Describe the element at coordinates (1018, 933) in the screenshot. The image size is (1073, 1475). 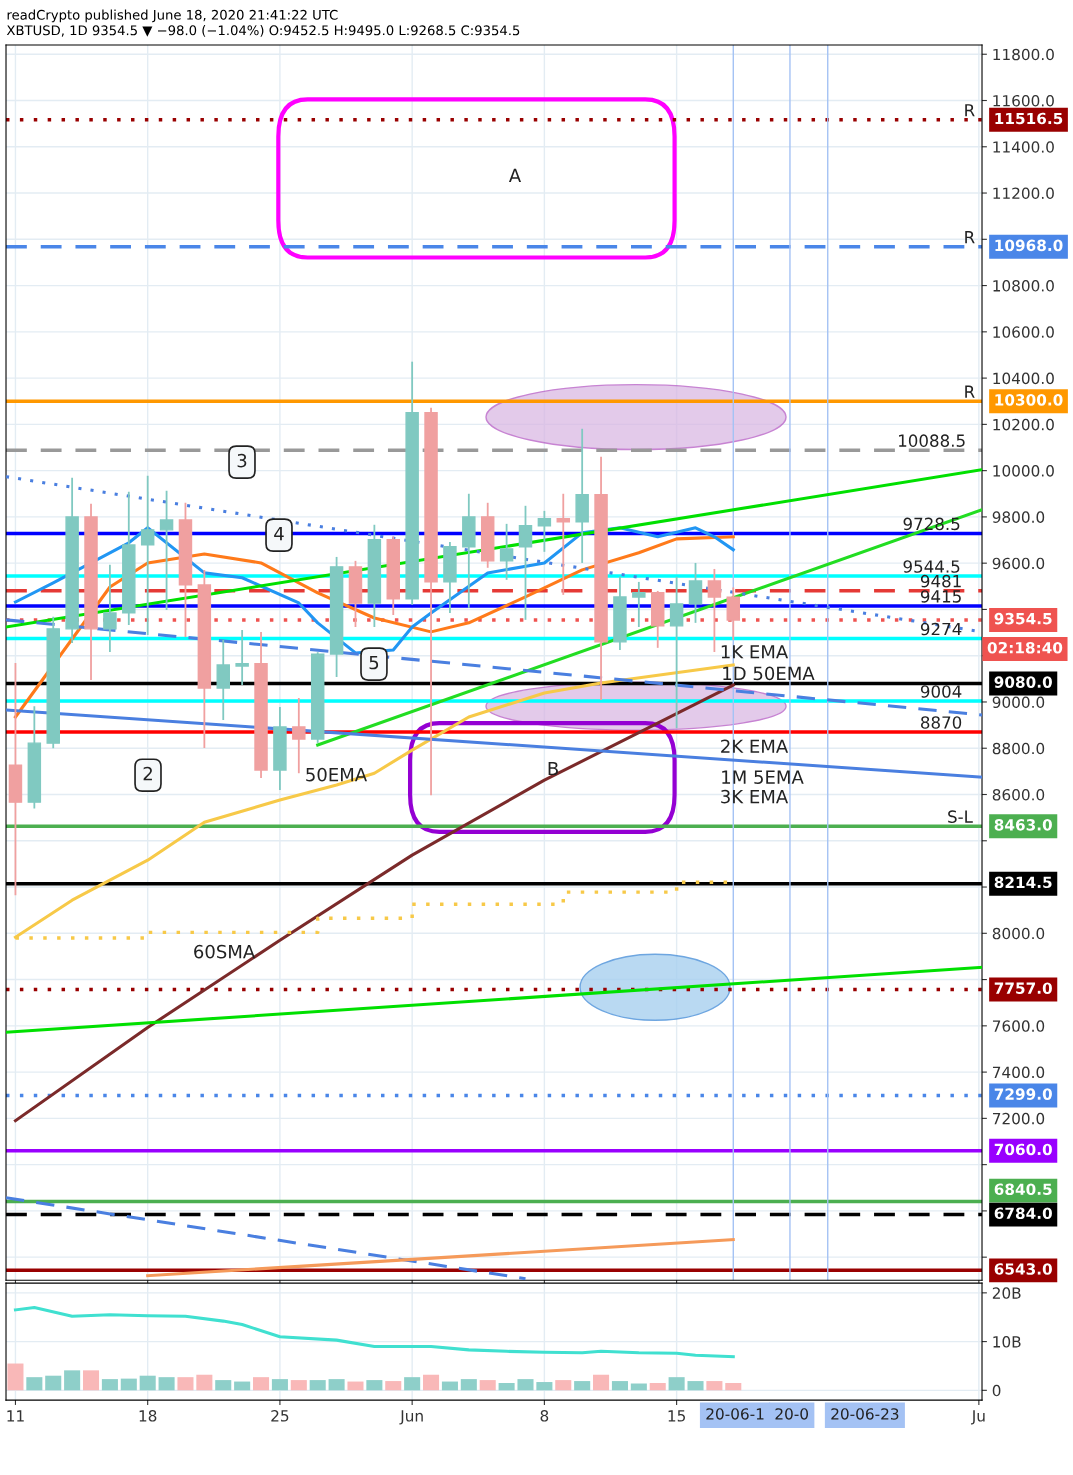
I see `y-tick-label: 8000.0` at that location.